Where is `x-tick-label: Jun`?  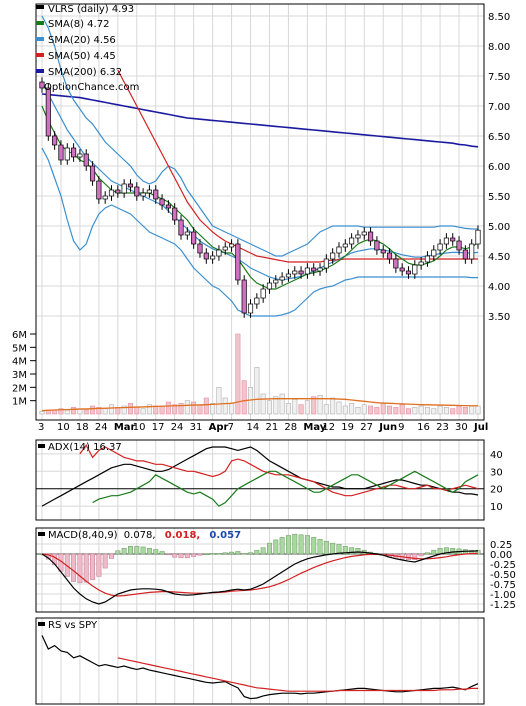 x-tick-label: Jun is located at coordinates (387, 427).